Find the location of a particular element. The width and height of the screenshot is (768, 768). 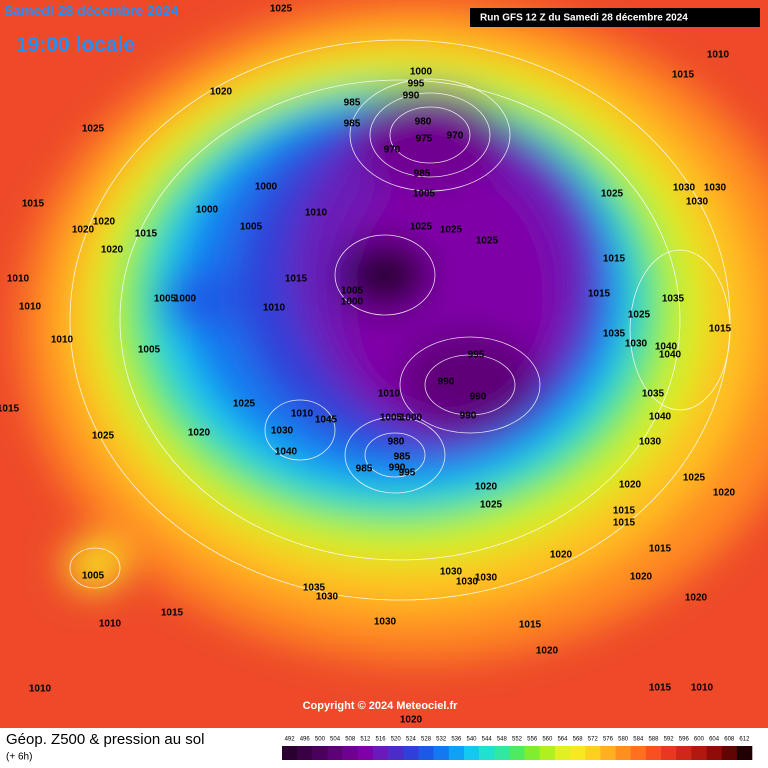

colorbar-tick-label: 504 is located at coordinates (335, 740).